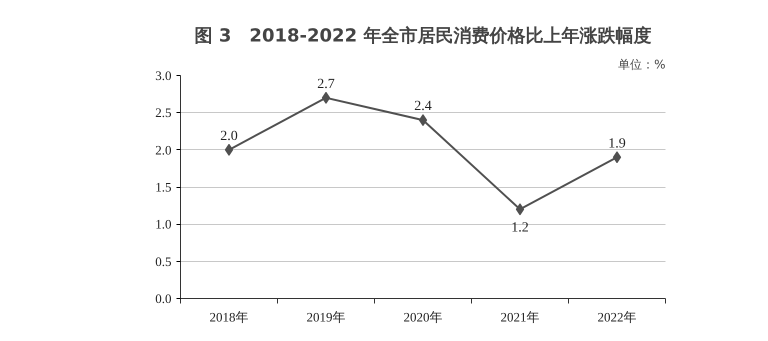 Image resolution: width=768 pixels, height=341 pixels. Describe the element at coordinates (163, 75) in the screenshot. I see `y-tick-label: 3.0` at that location.